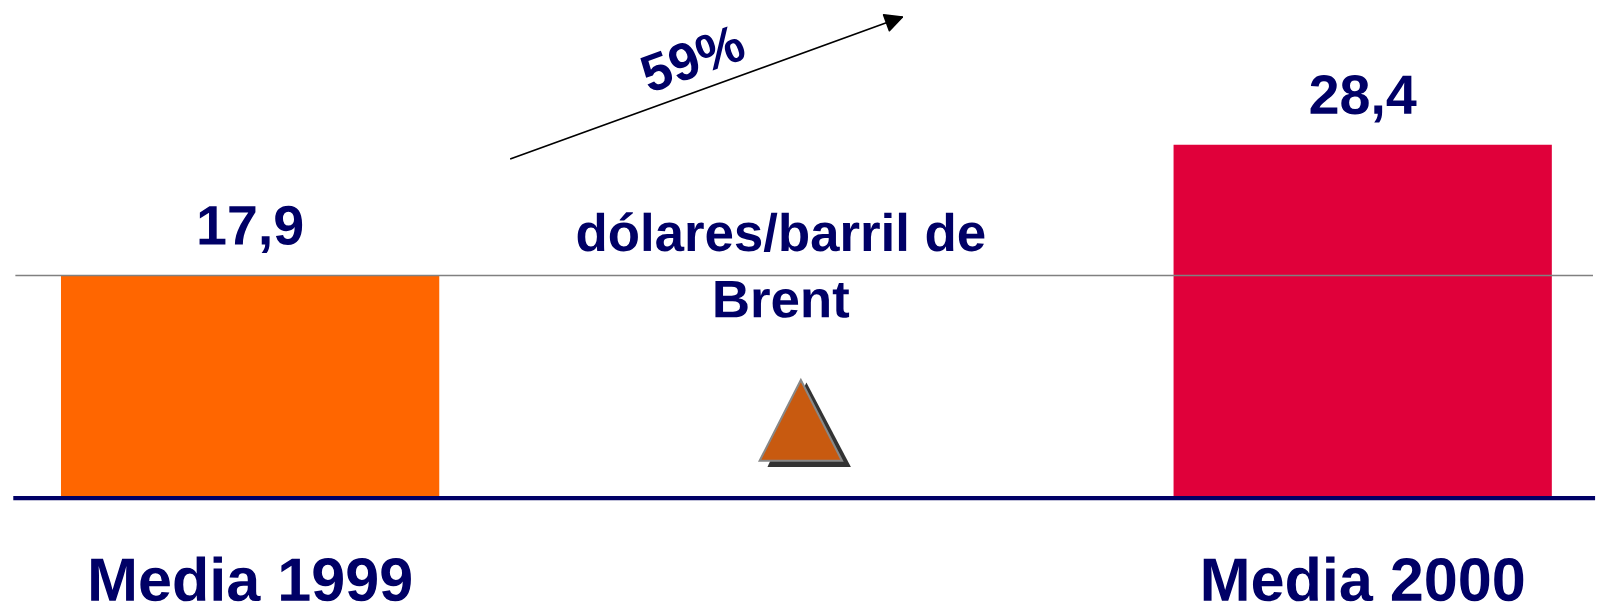  I want to click on annotation: dólares/barril de Brent, so click(781, 265).